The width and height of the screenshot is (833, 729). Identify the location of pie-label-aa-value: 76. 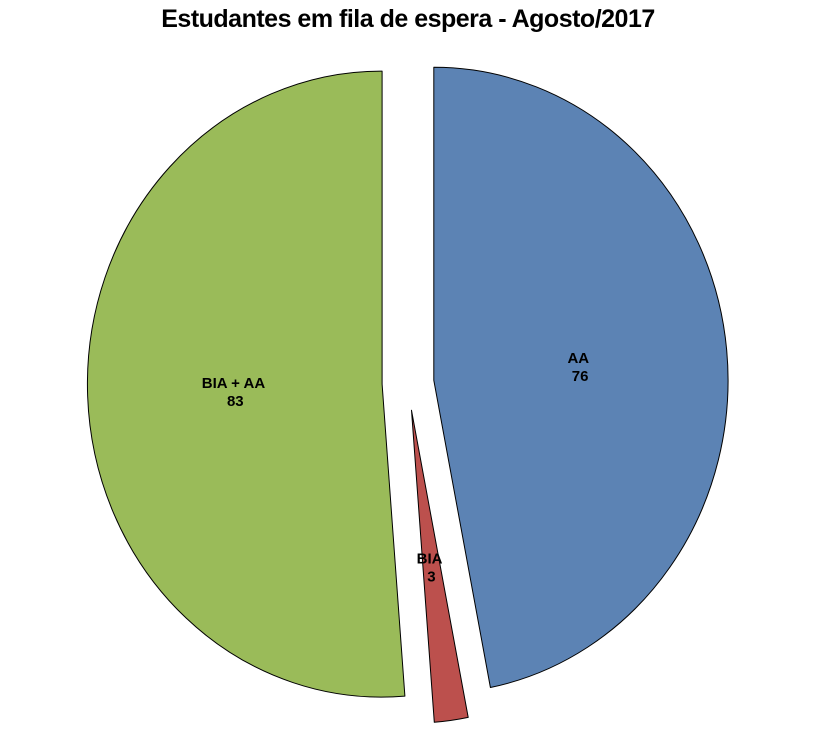
(580, 376).